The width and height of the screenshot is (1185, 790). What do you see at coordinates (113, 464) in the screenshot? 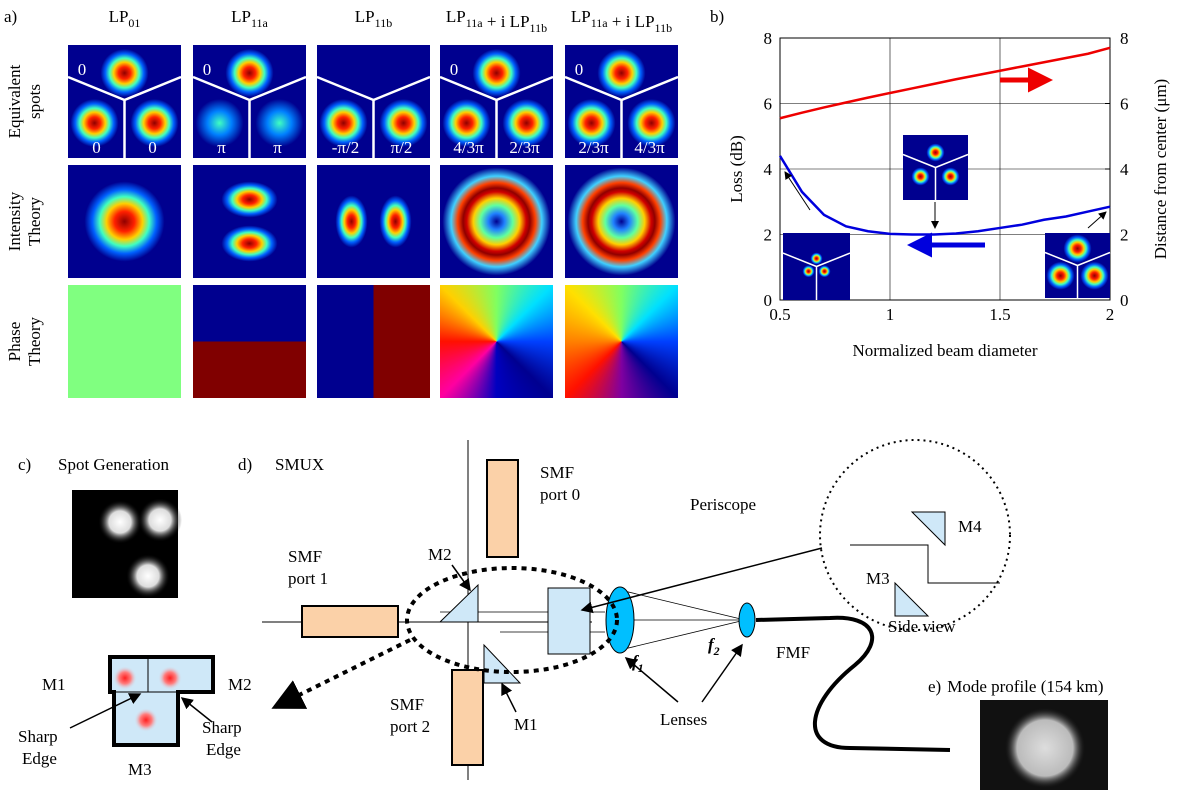
I see `panel-title: Spot Generation` at bounding box center [113, 464].